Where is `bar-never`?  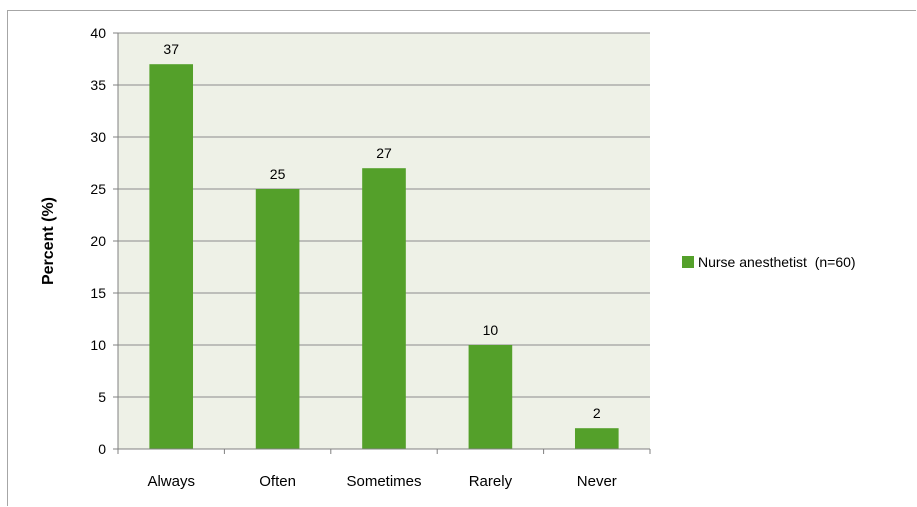
bar-never is located at coordinates (596, 438).